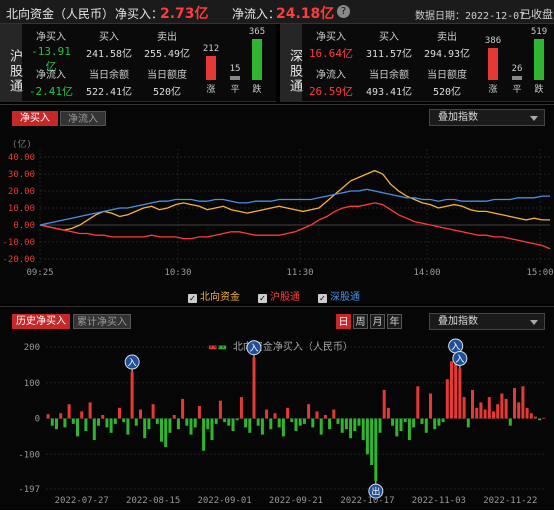 The height and width of the screenshot is (510, 554). I want to click on legend-sh: ✓ 沪股通, so click(279, 295).